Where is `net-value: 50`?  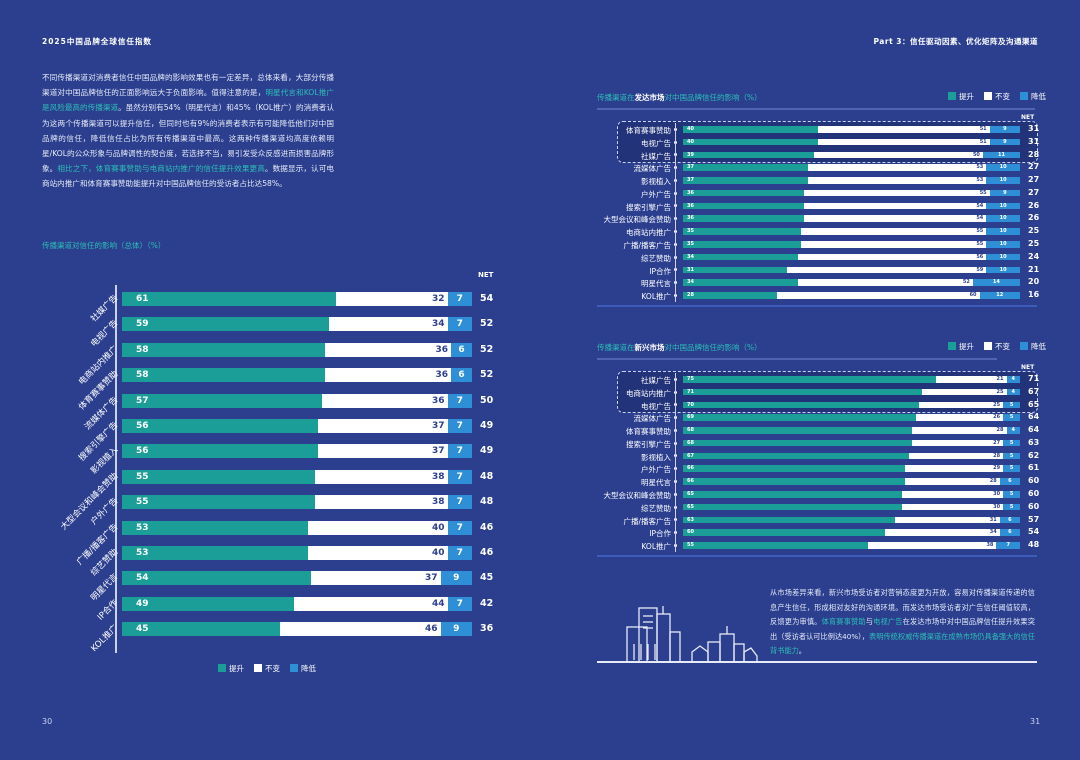
net-value: 50 is located at coordinates (487, 400).